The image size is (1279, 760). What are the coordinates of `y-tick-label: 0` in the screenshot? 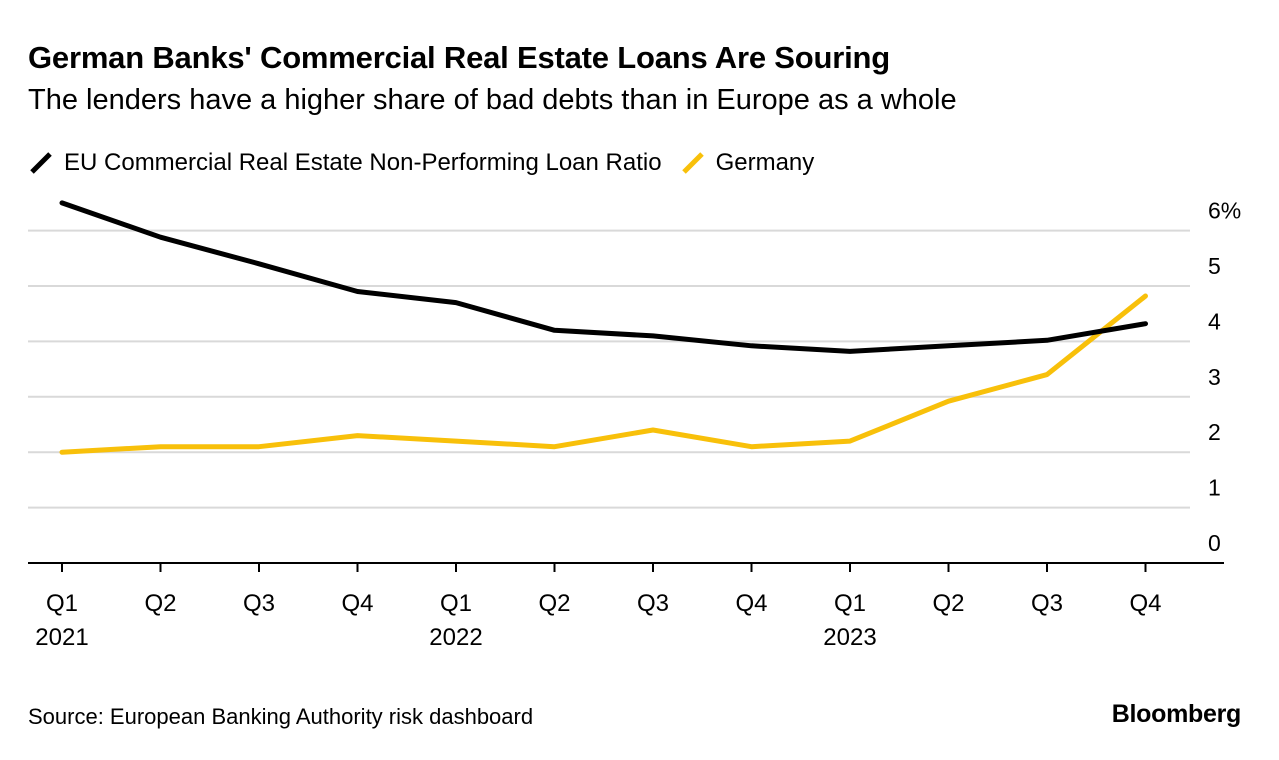 It's located at (1214, 543).